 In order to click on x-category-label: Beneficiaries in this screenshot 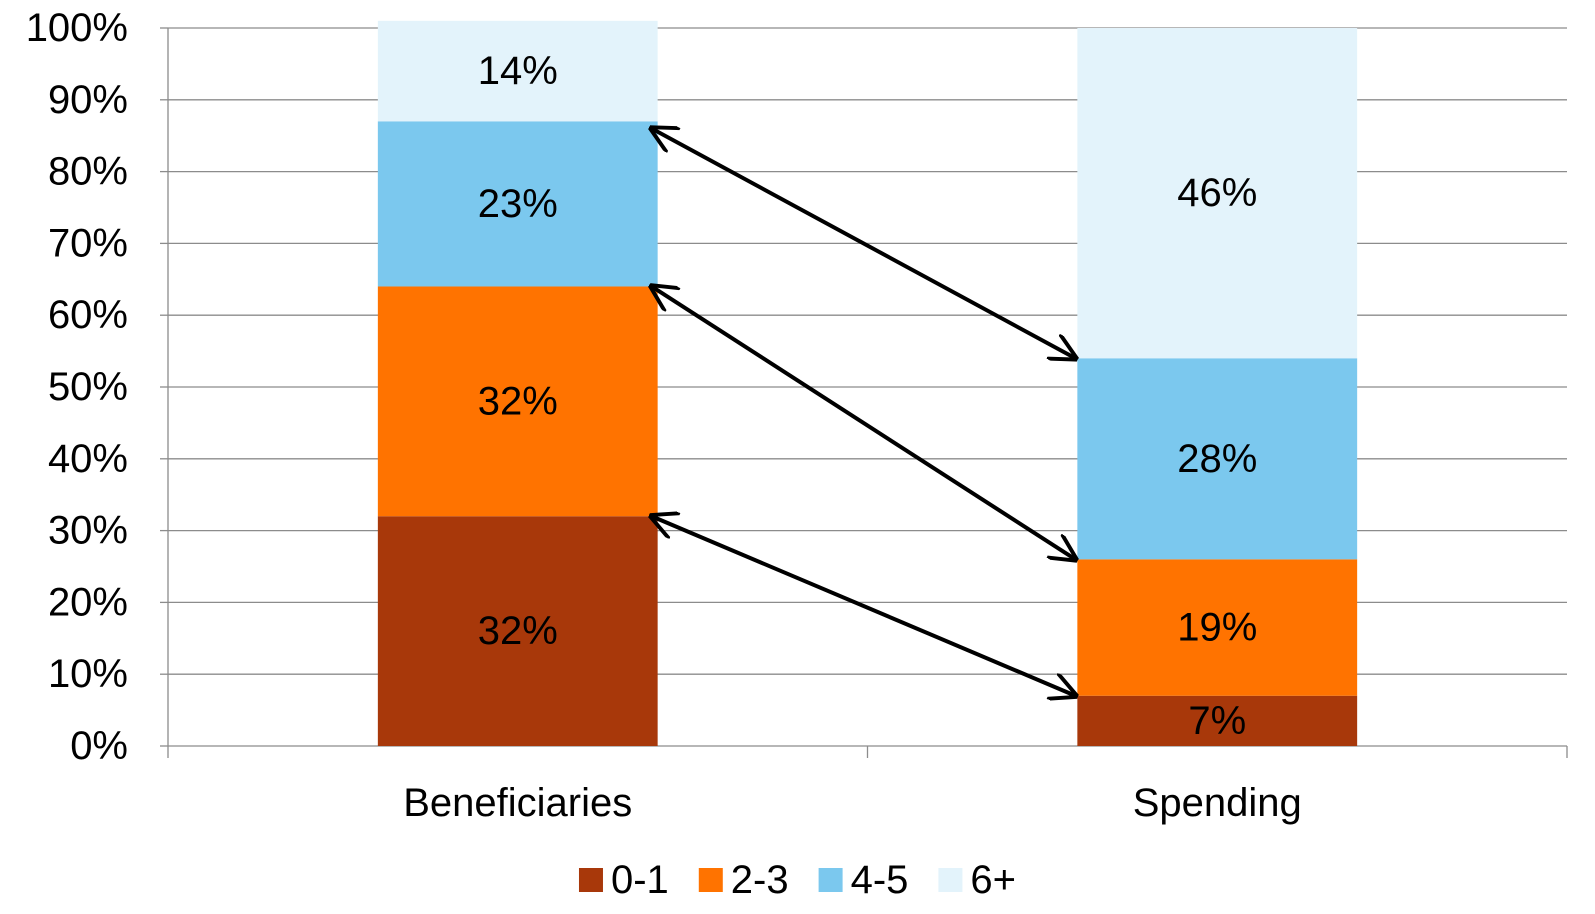, I will do `click(517, 803)`.